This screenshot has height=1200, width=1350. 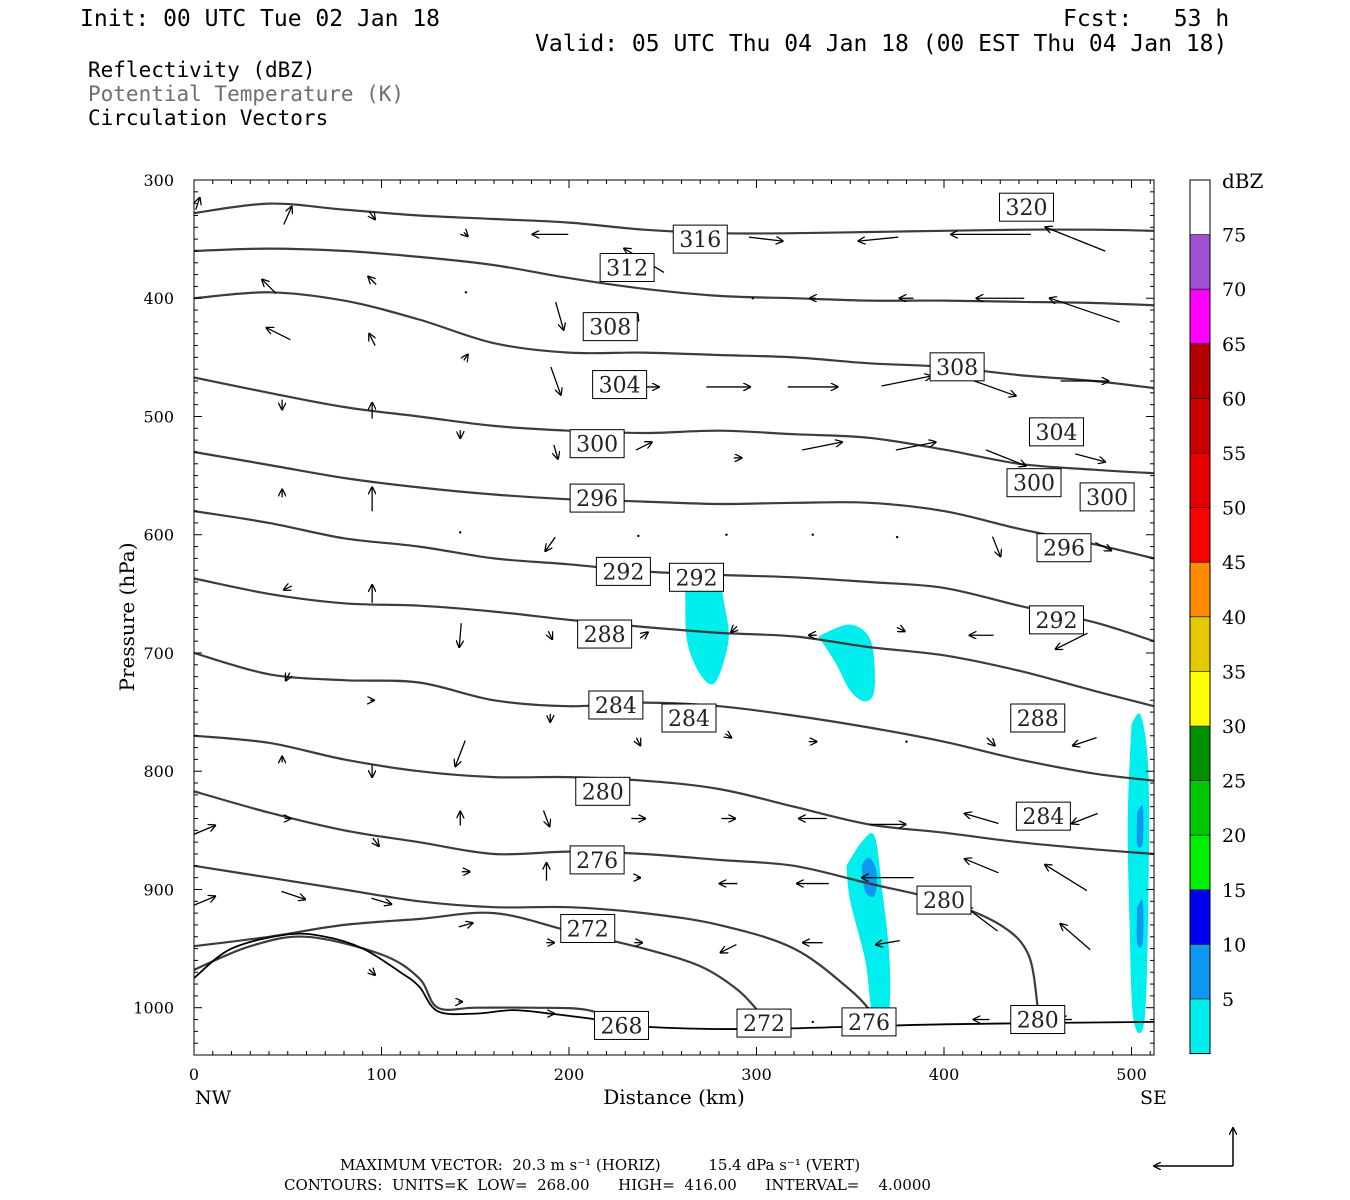 I want to click on contour-label-text: 316, so click(x=700, y=240).